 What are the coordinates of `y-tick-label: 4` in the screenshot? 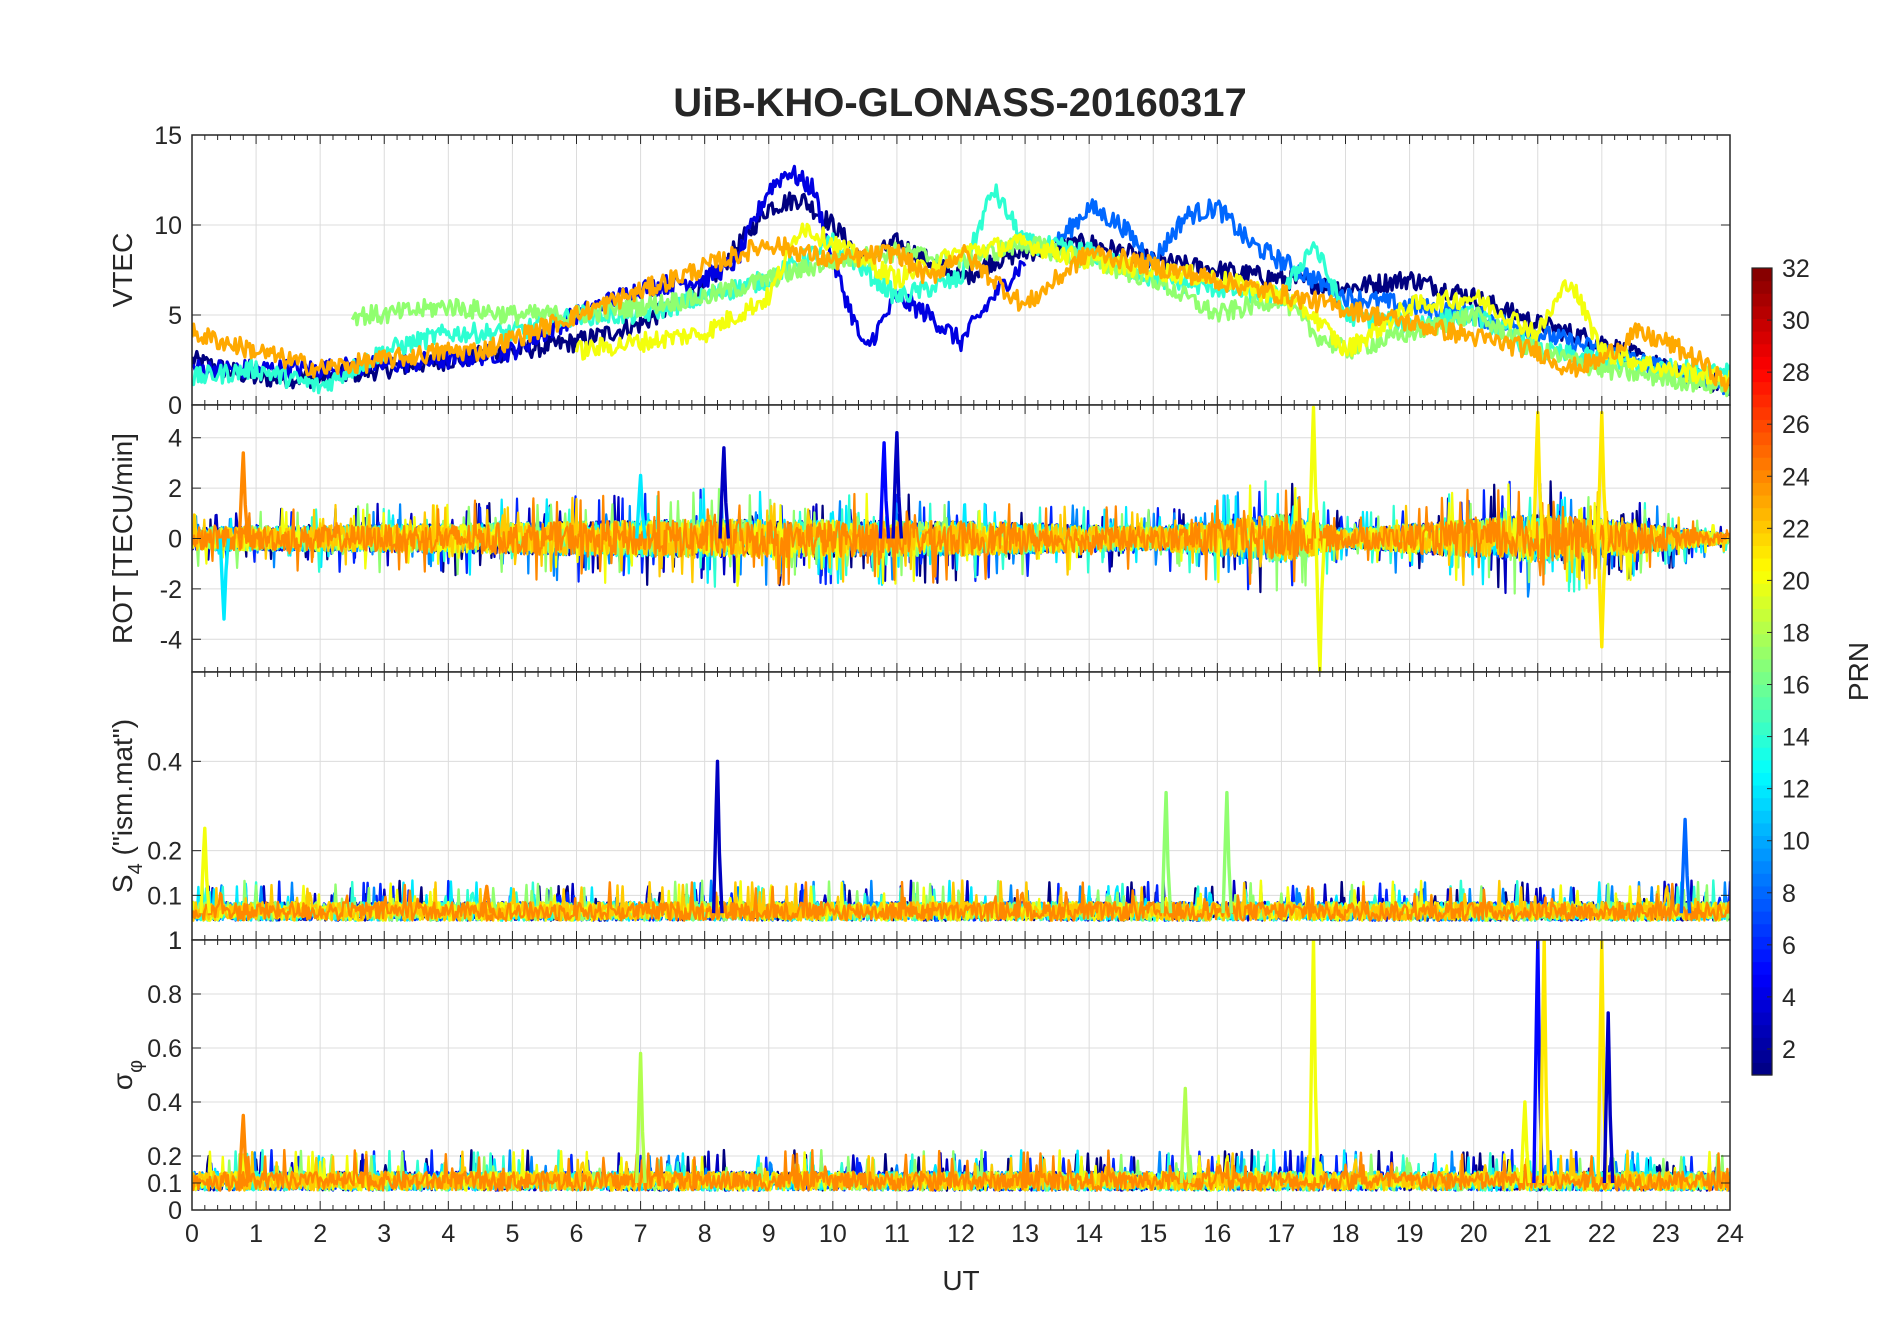 It's located at (175, 439).